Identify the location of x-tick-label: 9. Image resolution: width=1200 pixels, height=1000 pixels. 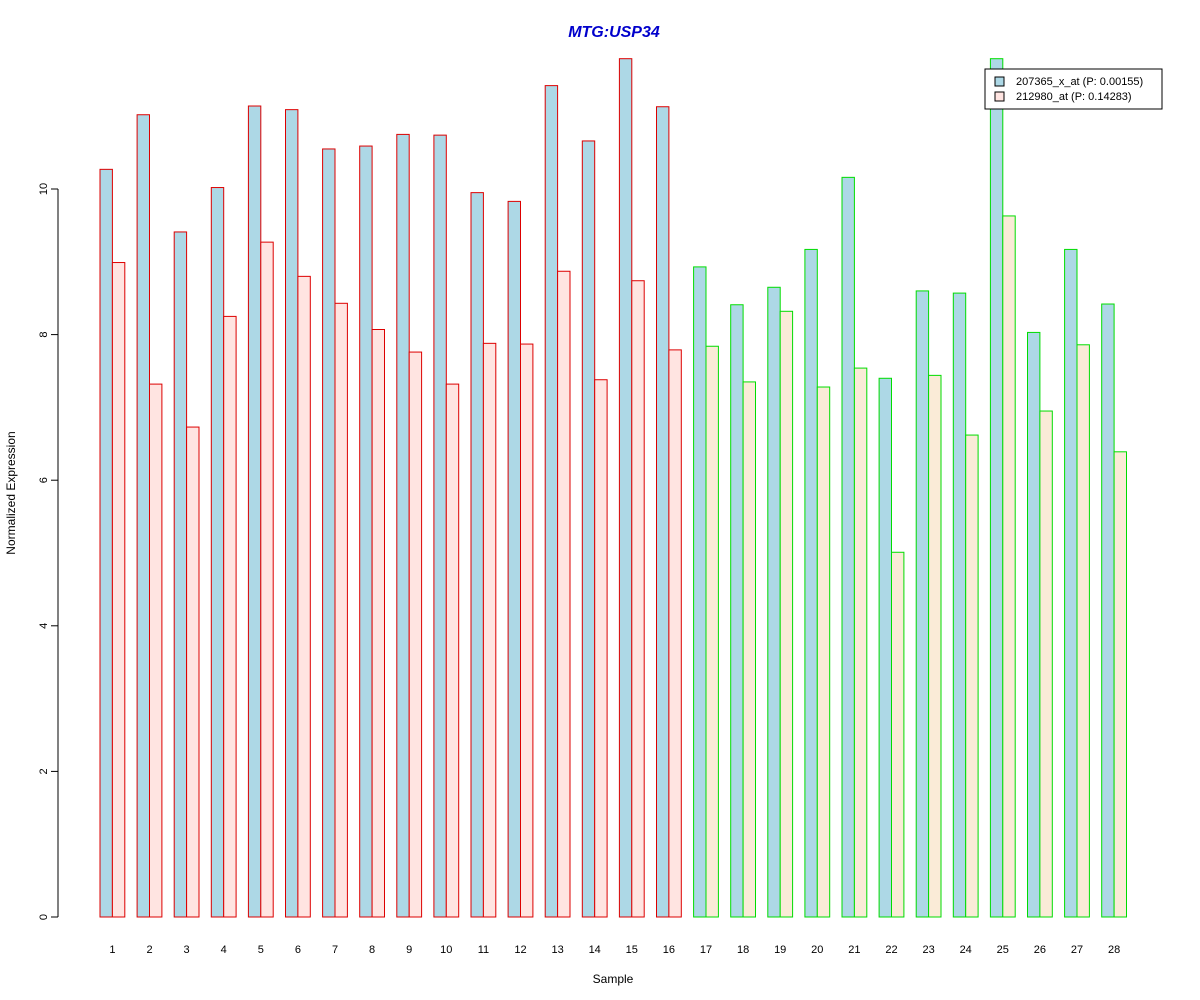
(409, 950).